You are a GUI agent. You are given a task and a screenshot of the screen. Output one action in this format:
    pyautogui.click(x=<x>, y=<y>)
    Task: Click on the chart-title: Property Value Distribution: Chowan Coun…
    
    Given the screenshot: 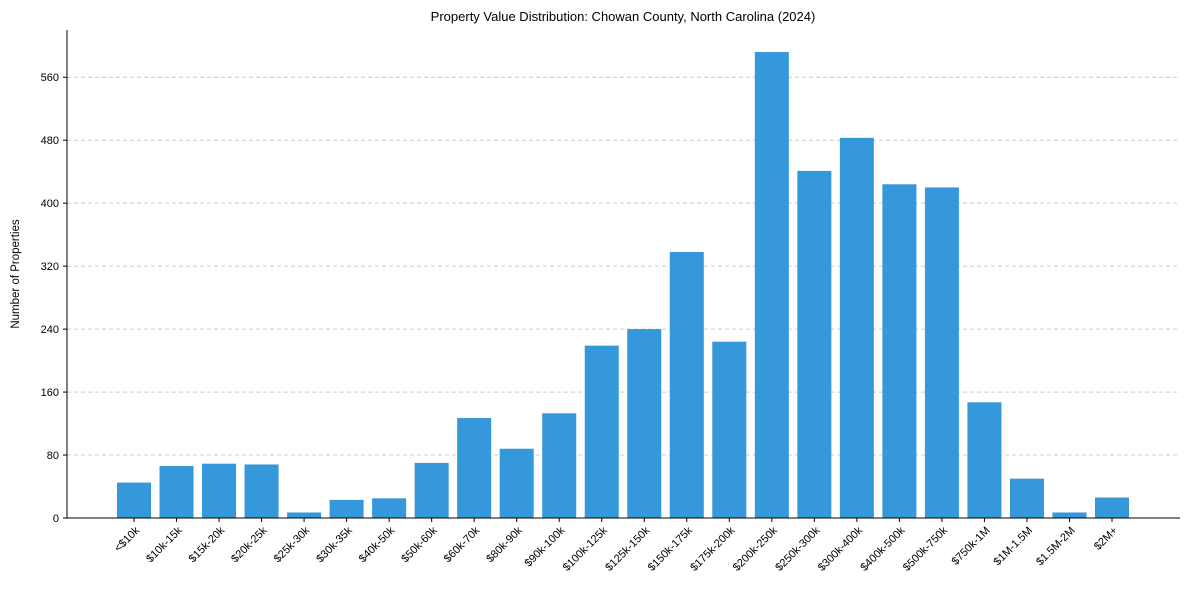 What is the action you would take?
    pyautogui.click(x=623, y=16)
    